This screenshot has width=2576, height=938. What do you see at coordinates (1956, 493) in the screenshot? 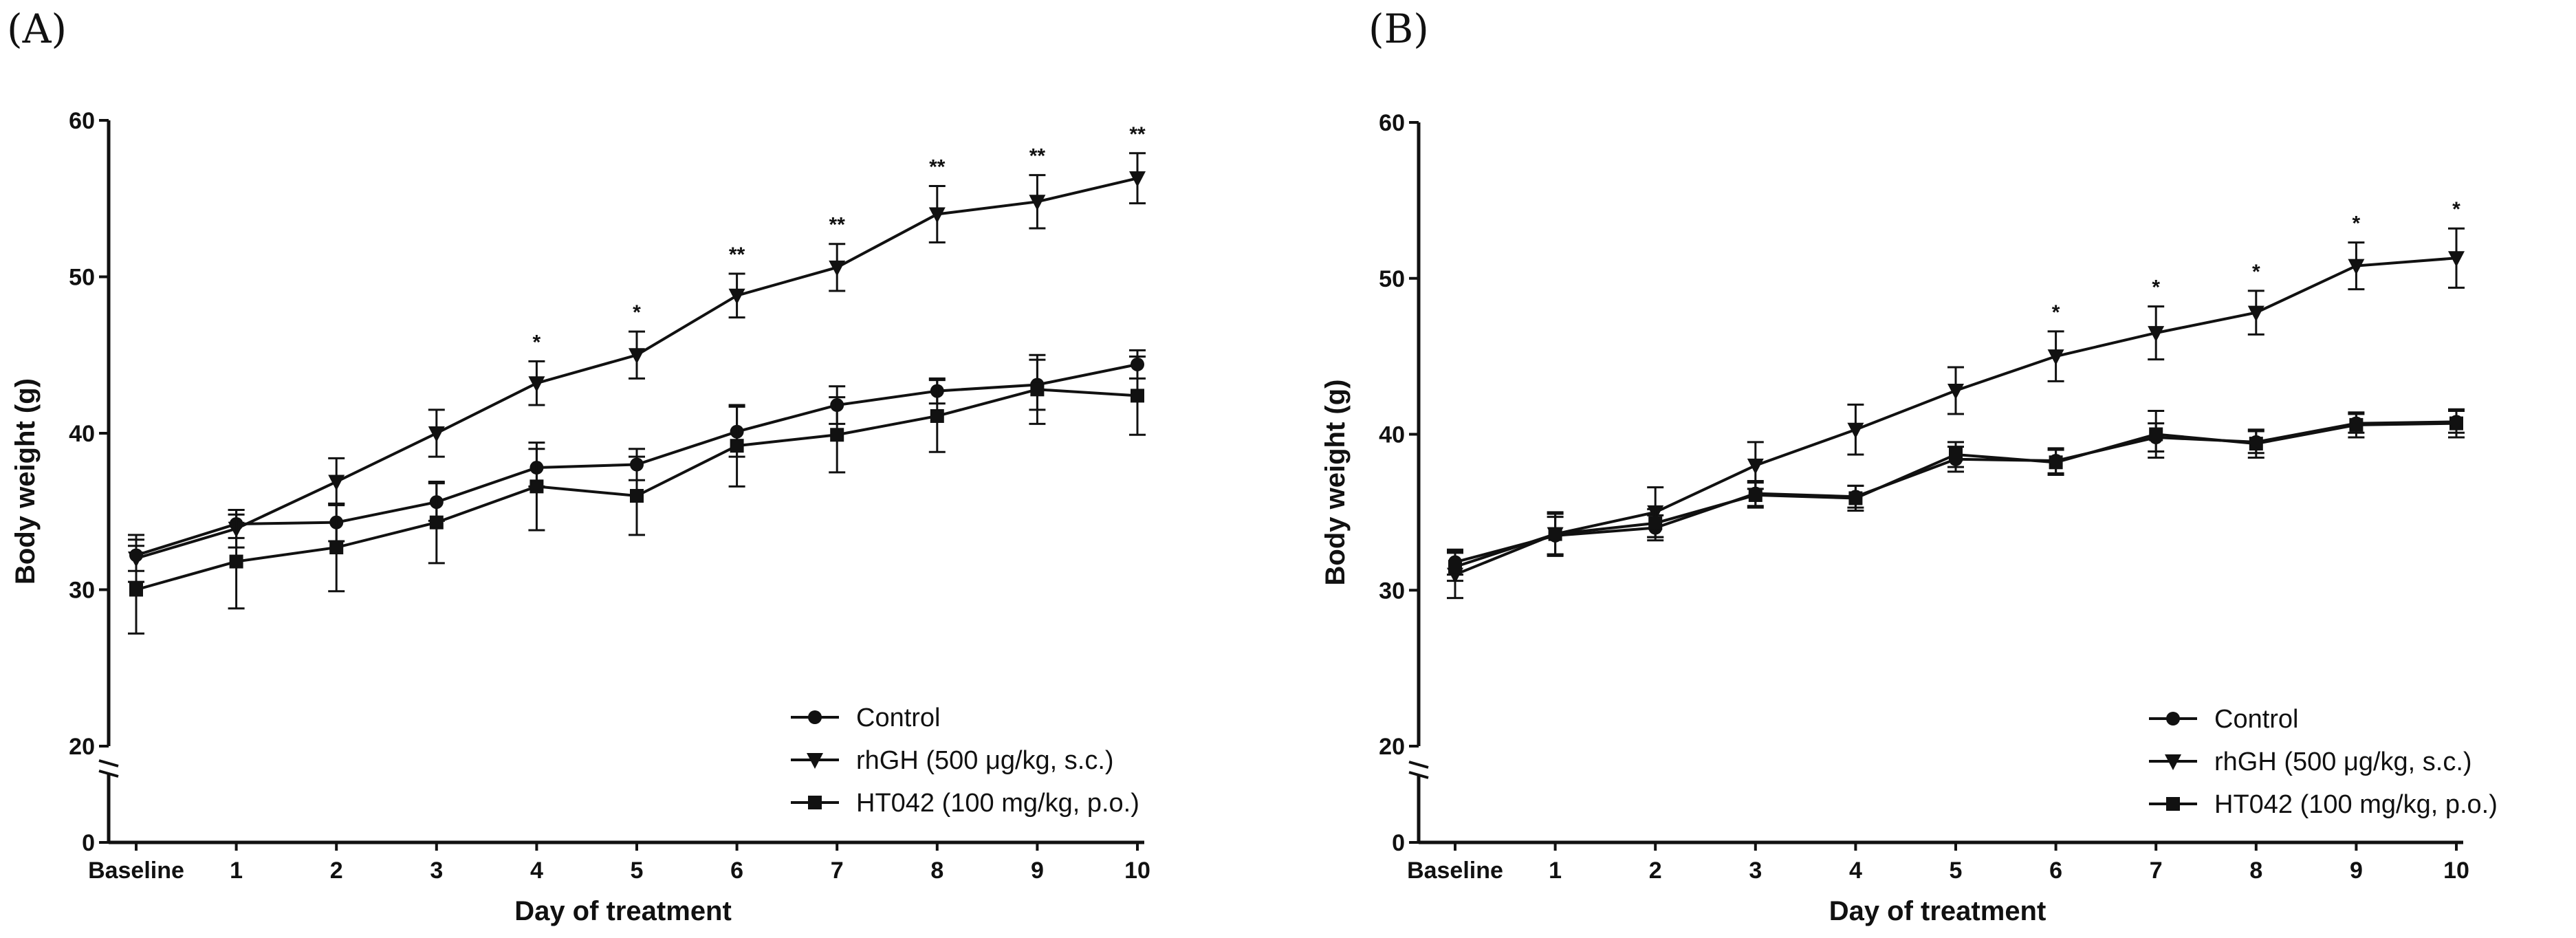
I see `series-circle` at bounding box center [1956, 493].